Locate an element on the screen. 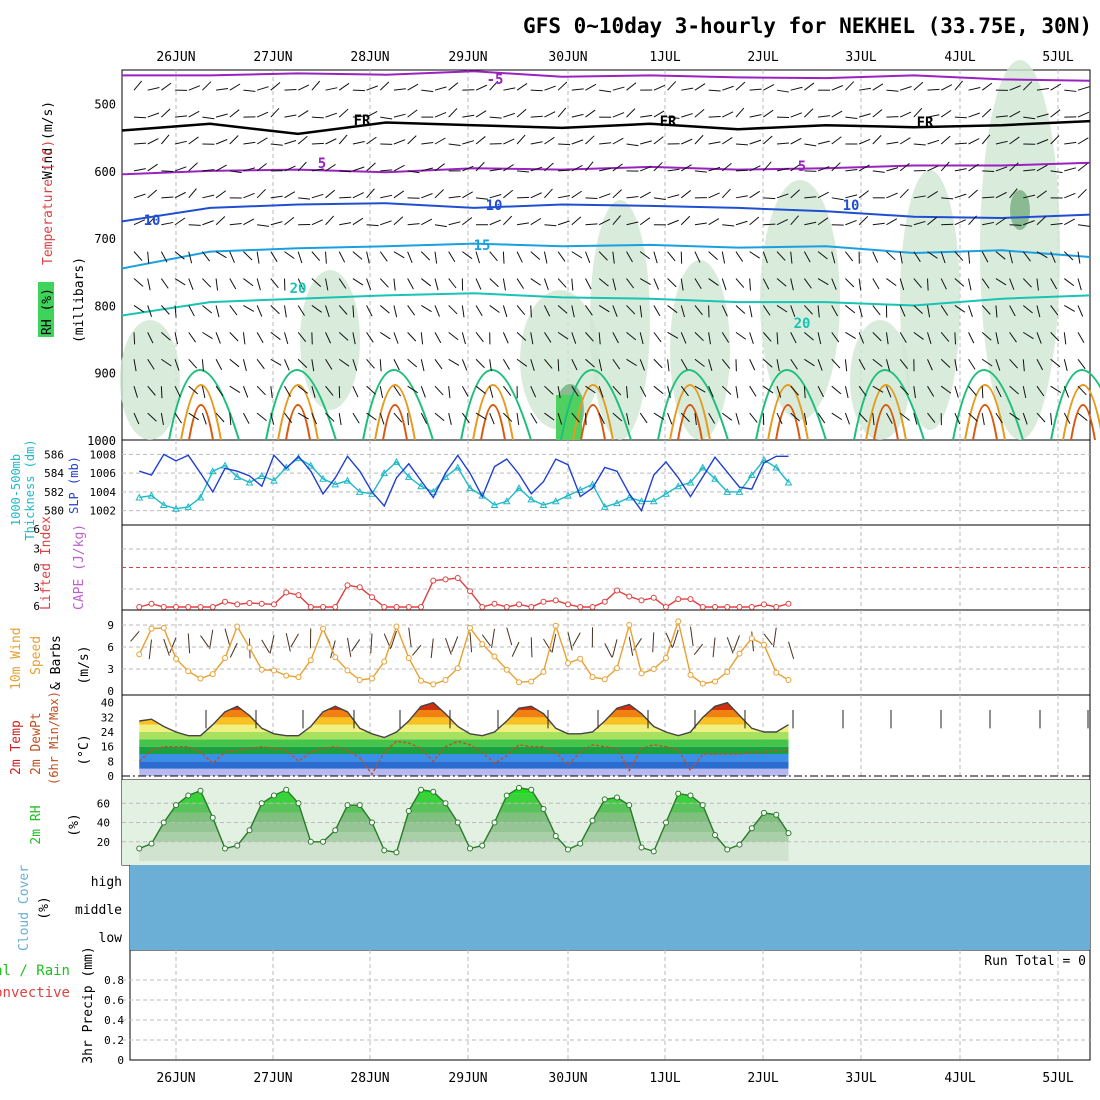 The width and height of the screenshot is (1100, 1100). contour-label: 20 is located at coordinates (298, 289).